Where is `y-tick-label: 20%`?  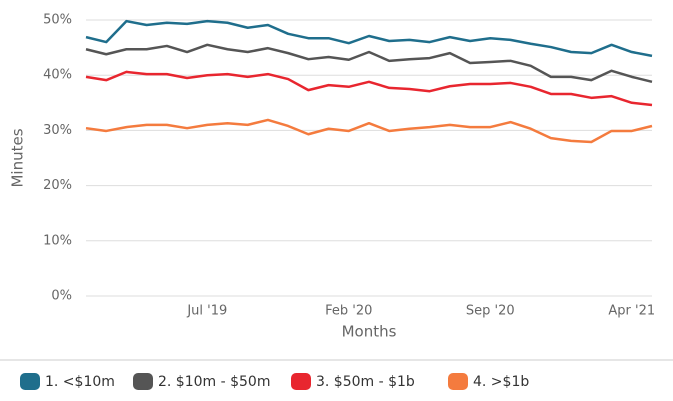
y-tick-label: 20% is located at coordinates (57, 185).